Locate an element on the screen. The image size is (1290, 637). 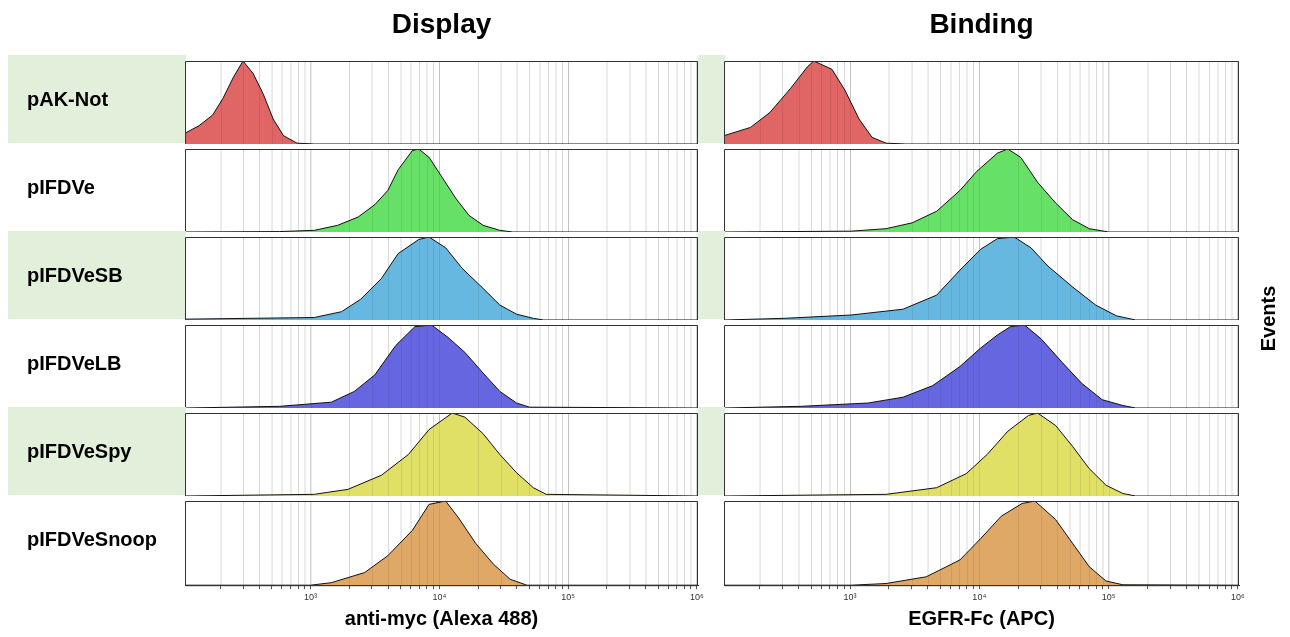
y-axis-title: pIFDVe is located at coordinates (61, 187).